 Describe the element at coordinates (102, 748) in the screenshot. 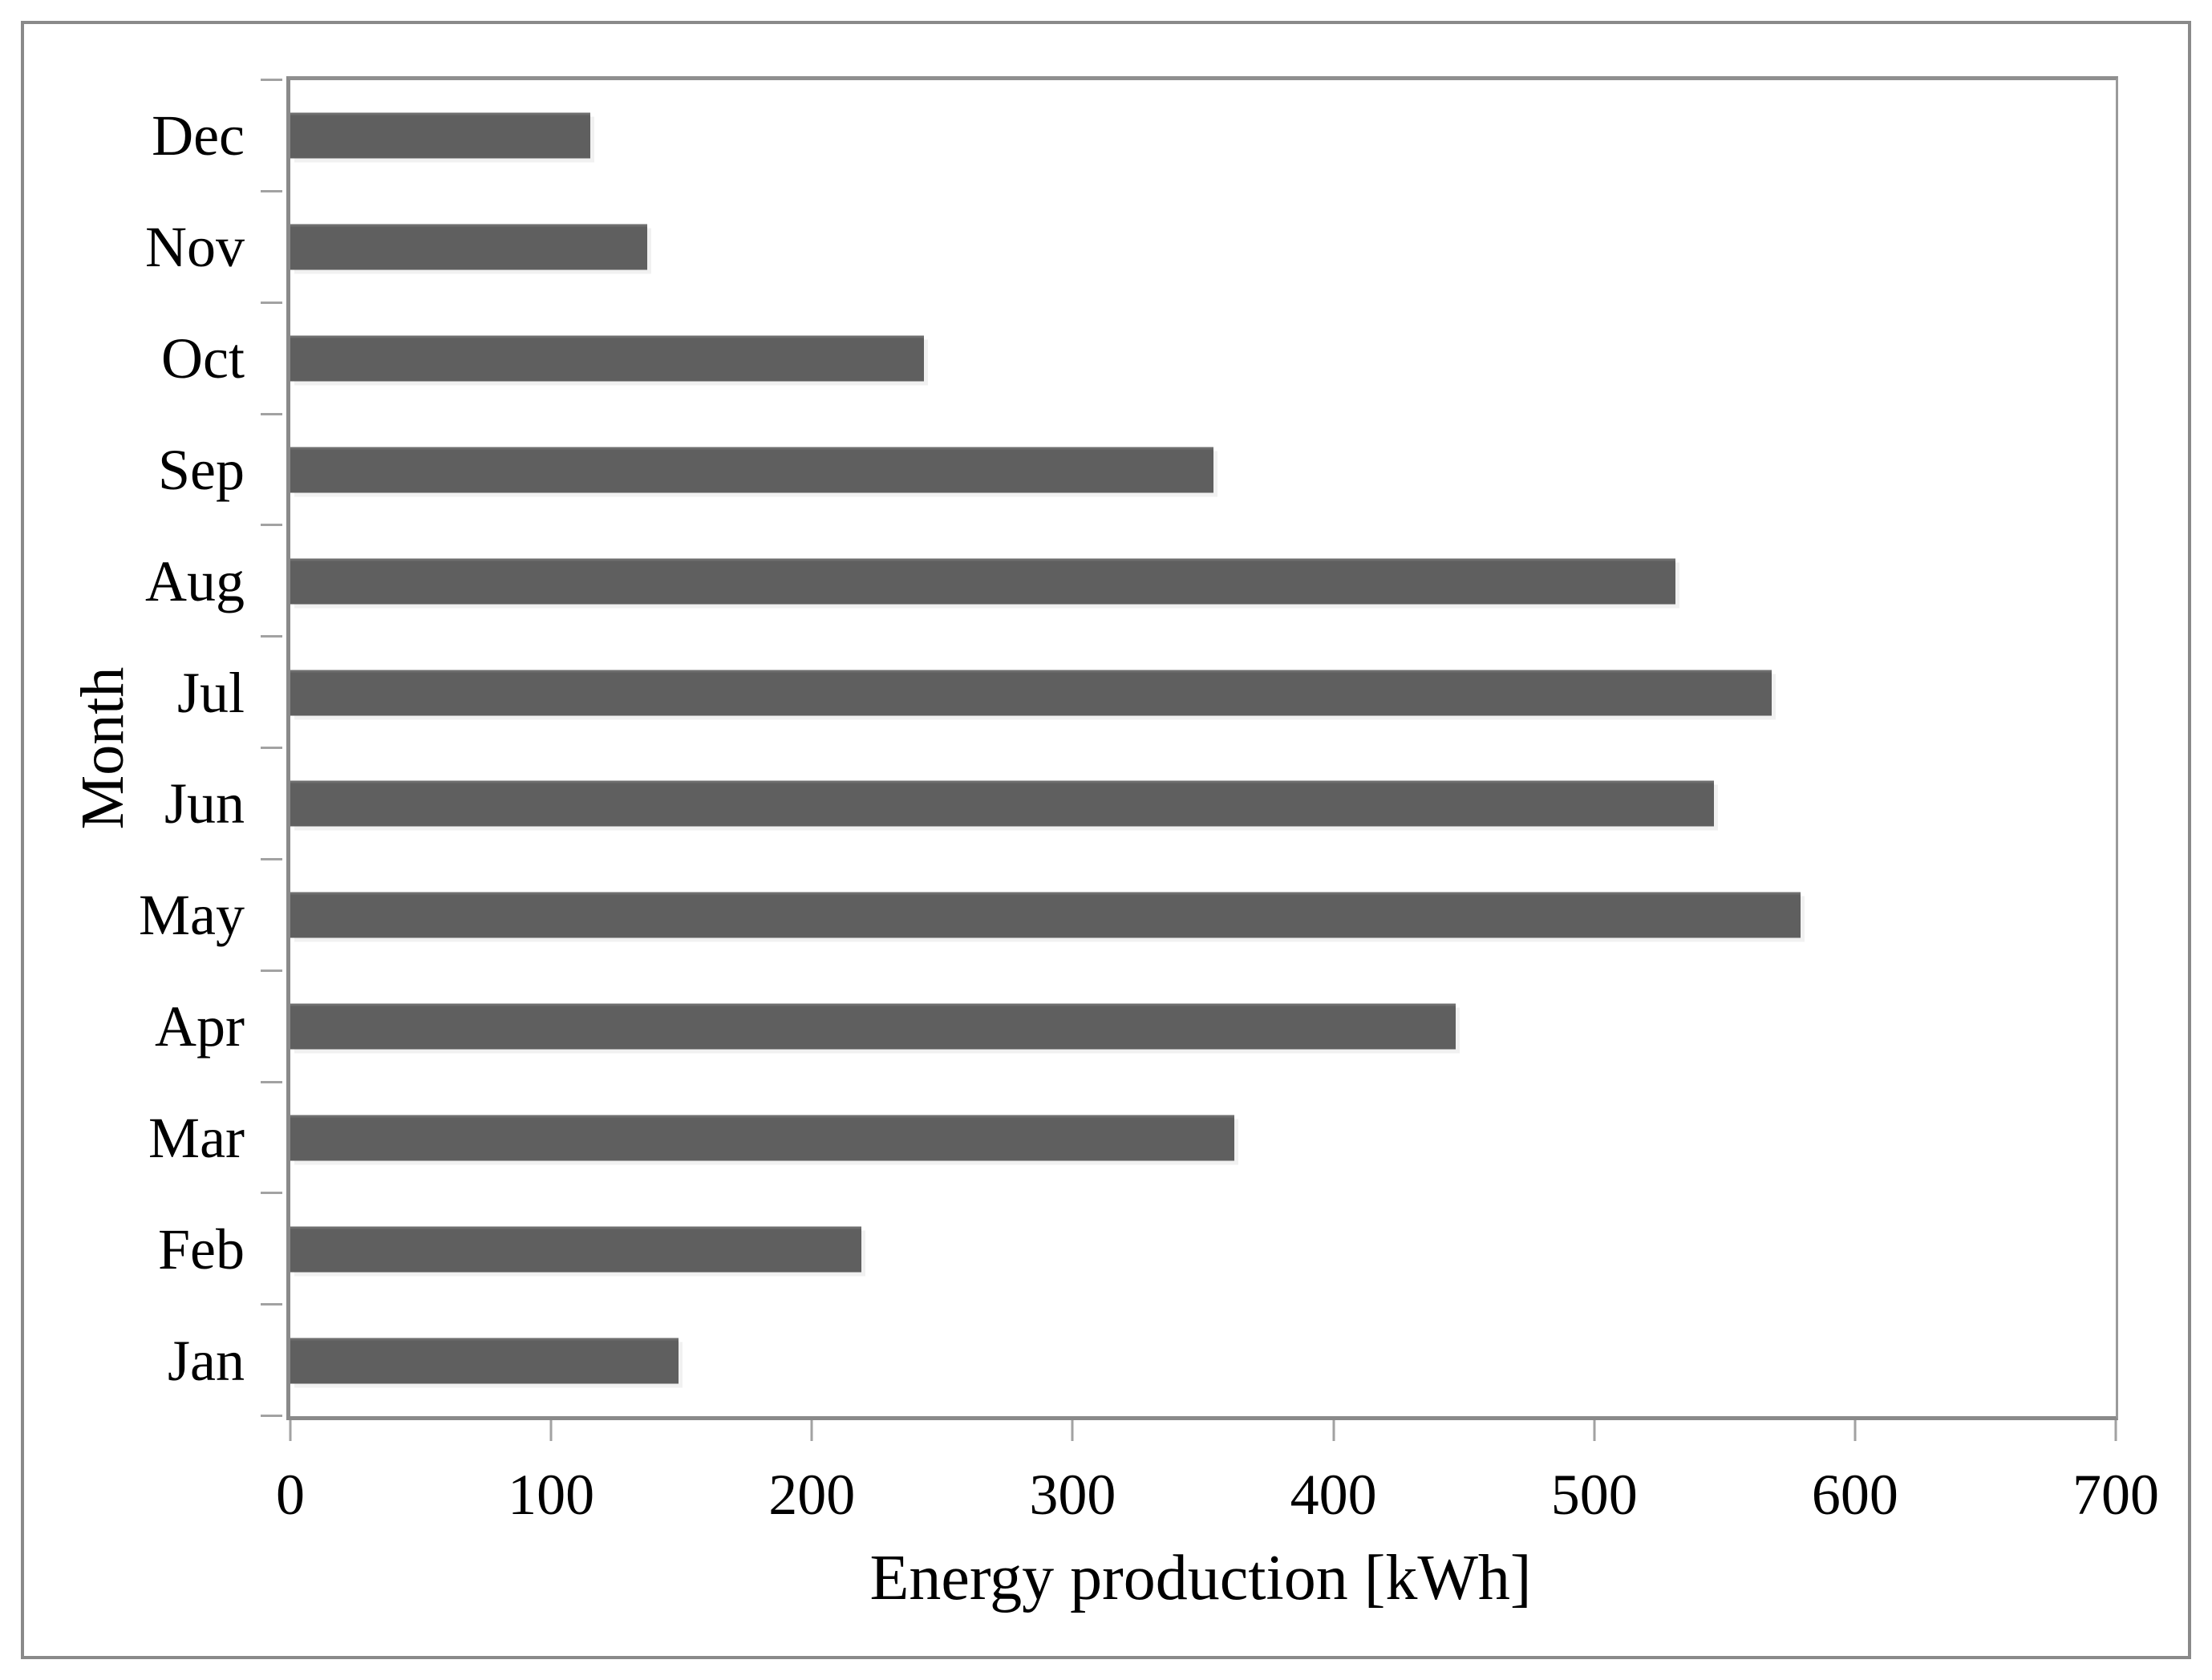

I see `y-axis-title: Month` at that location.